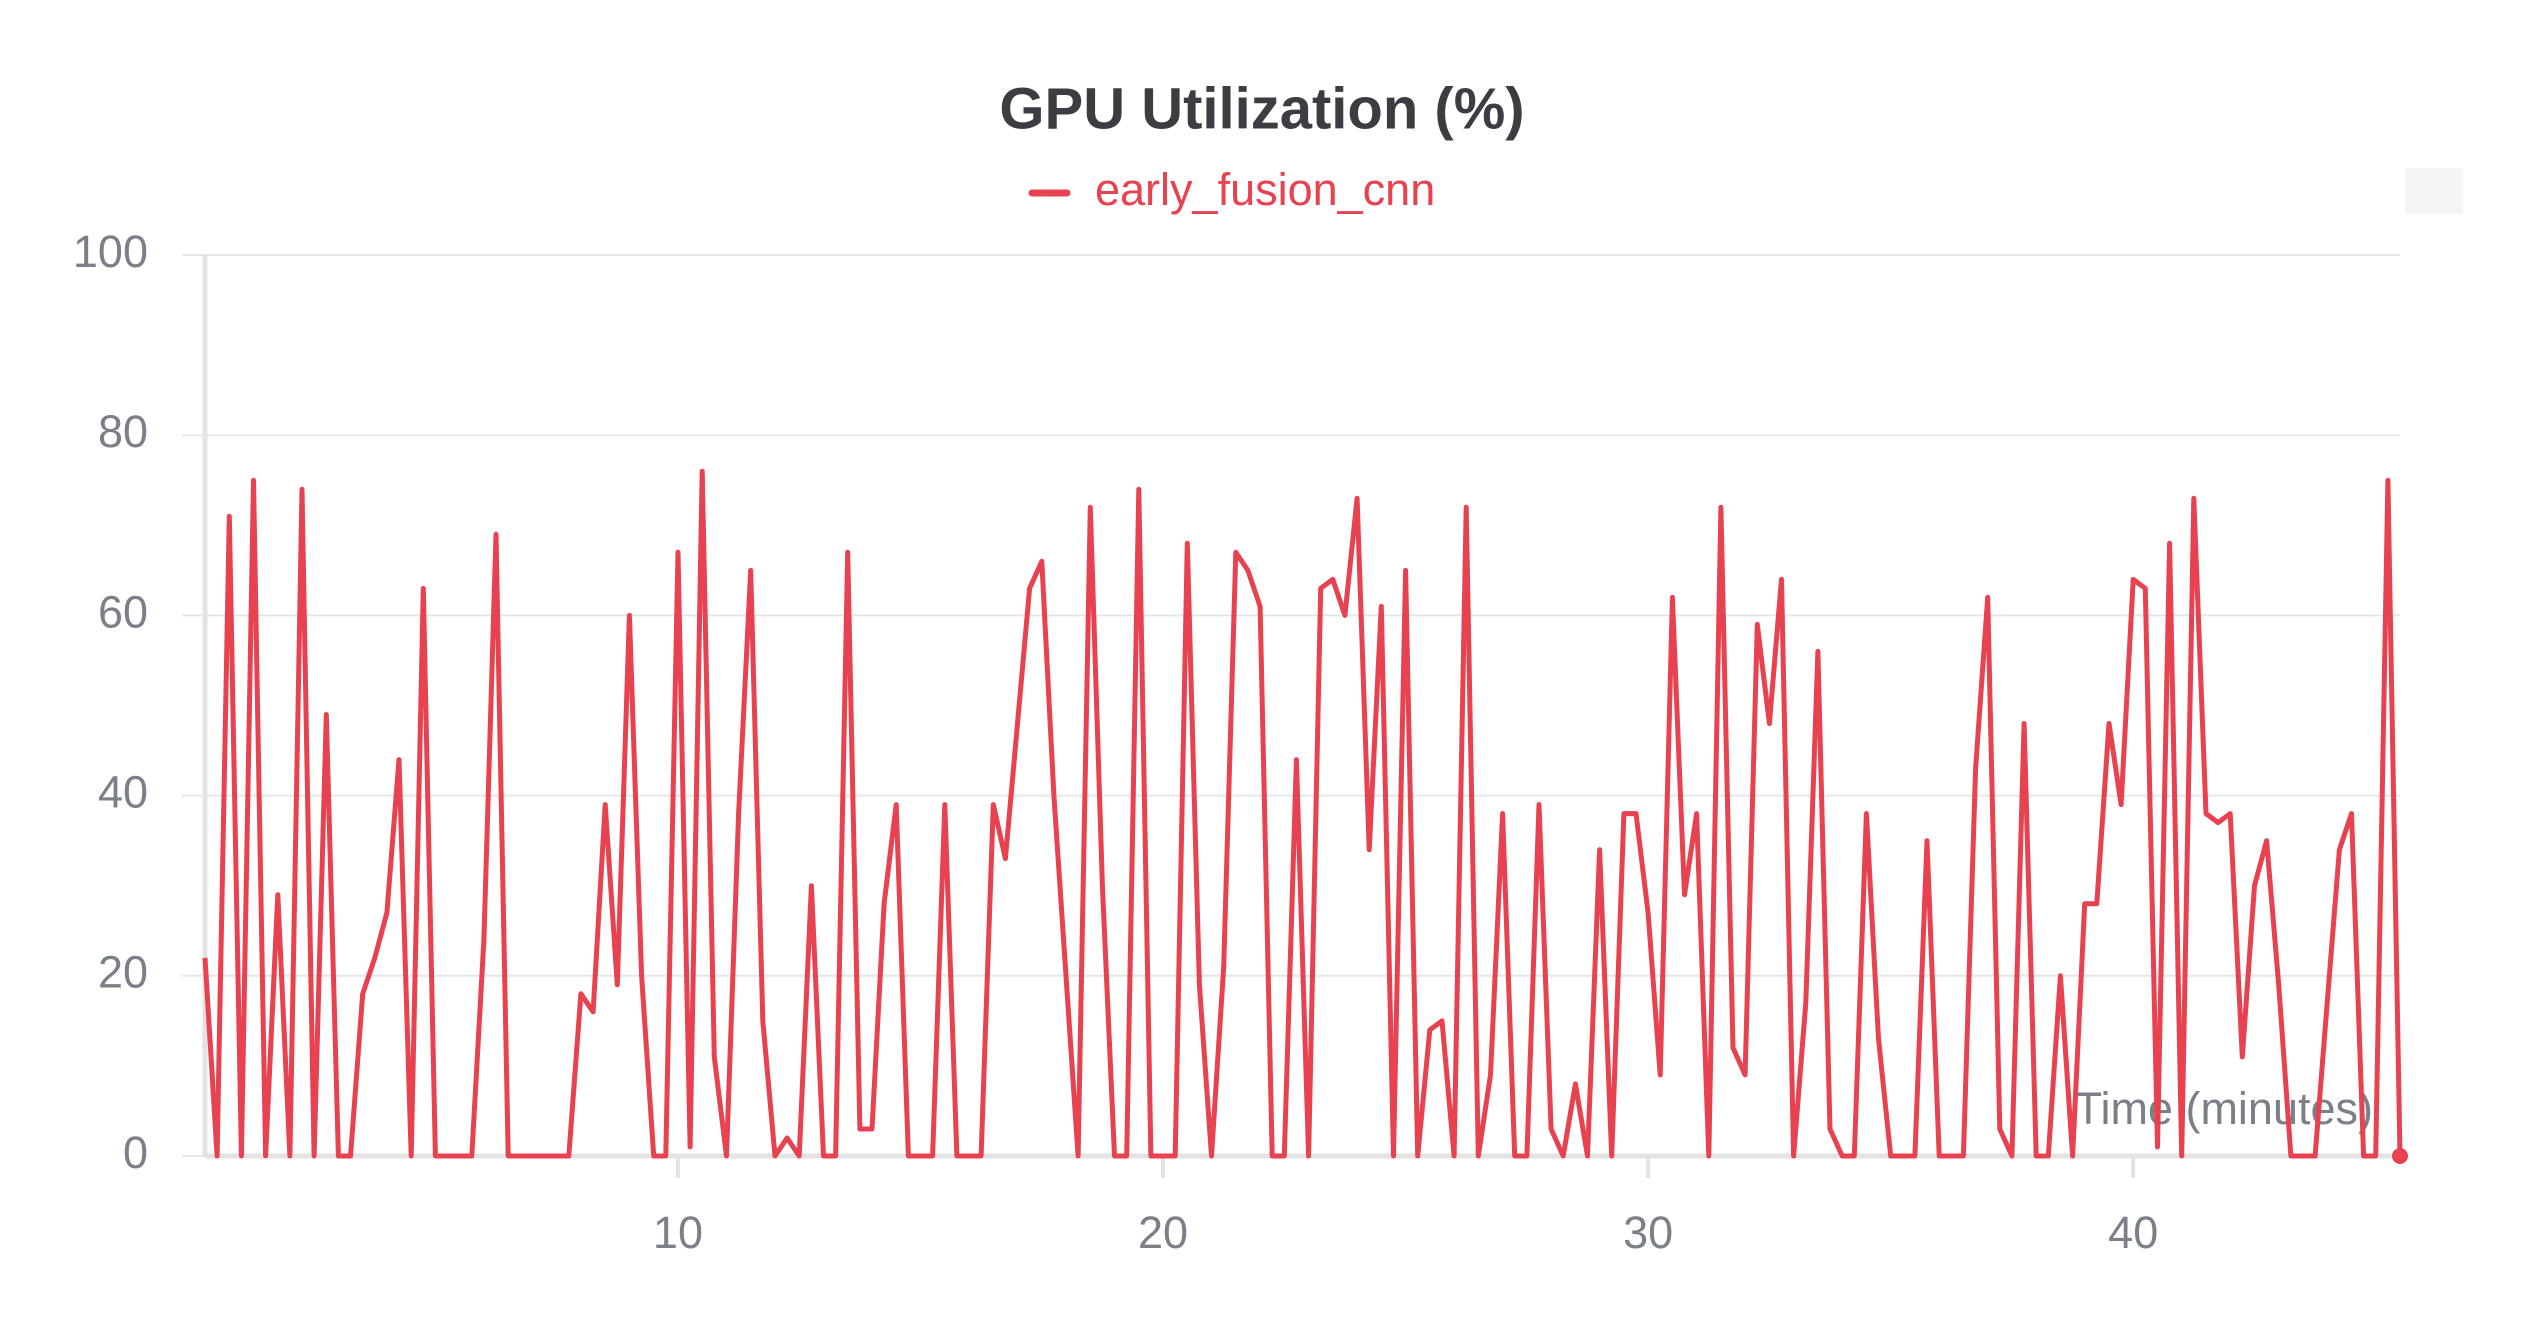 The image size is (2528, 1328). What do you see at coordinates (123, 791) in the screenshot?
I see `y-tick-label: 40` at bounding box center [123, 791].